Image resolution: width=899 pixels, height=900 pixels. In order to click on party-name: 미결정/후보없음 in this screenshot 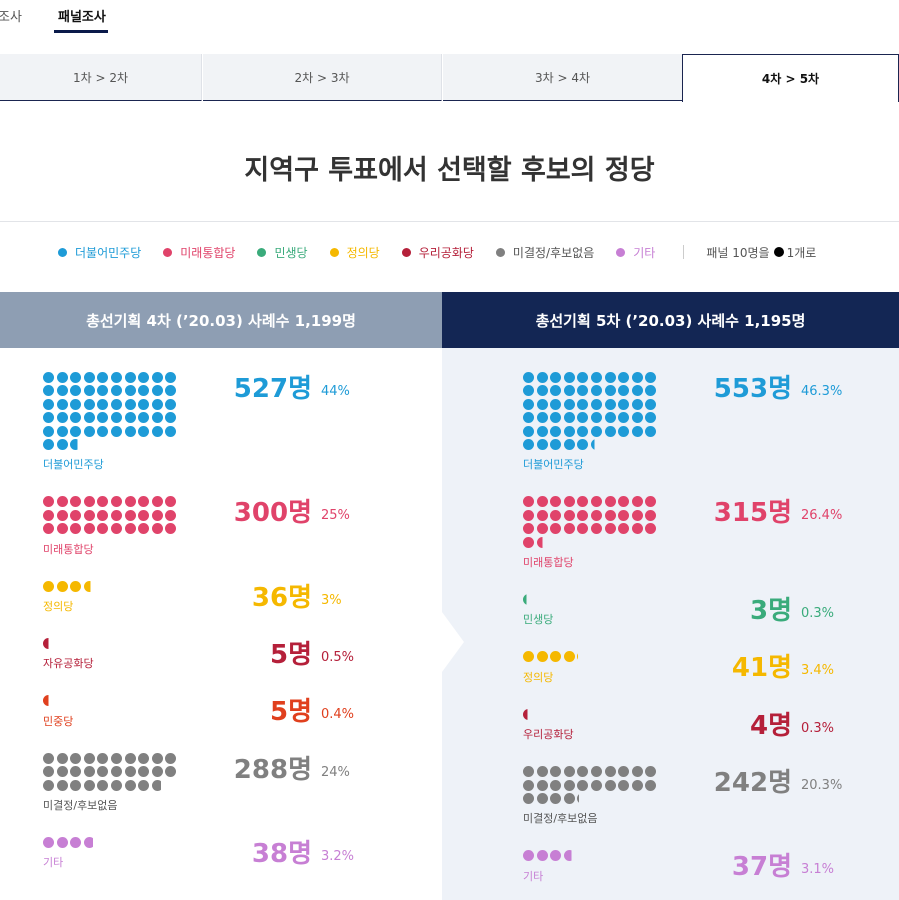, I will do `click(560, 819)`.